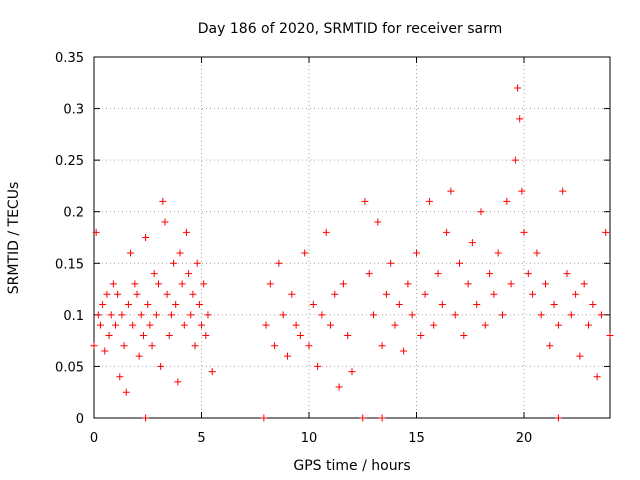  What do you see at coordinates (69, 58) in the screenshot?
I see `y-tick-label: 0.35` at bounding box center [69, 58].